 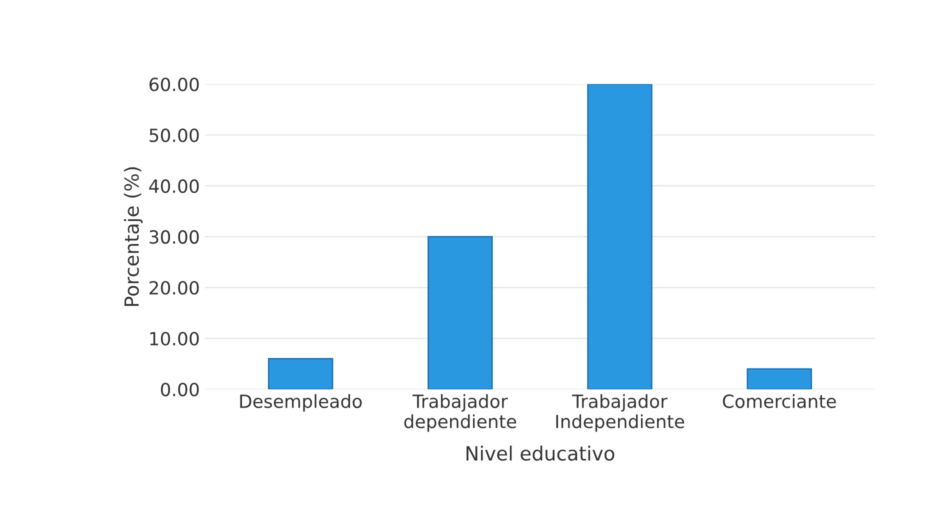 What do you see at coordinates (779, 401) in the screenshot?
I see `x-tick-label: Comerciante` at bounding box center [779, 401].